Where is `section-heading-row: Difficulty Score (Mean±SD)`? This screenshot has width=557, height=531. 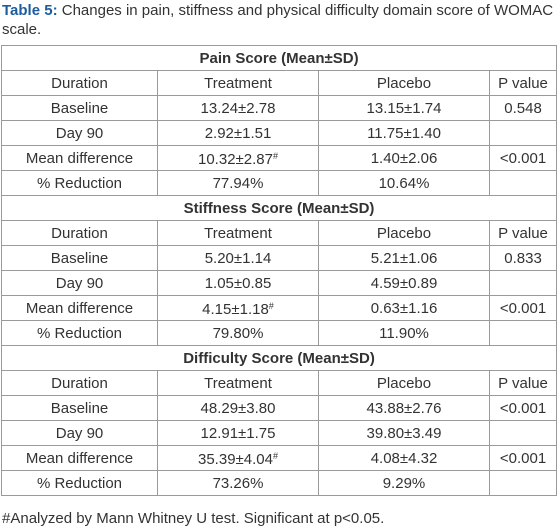 section-heading-row: Difficulty Score (Mean±SD) is located at coordinates (278, 358).